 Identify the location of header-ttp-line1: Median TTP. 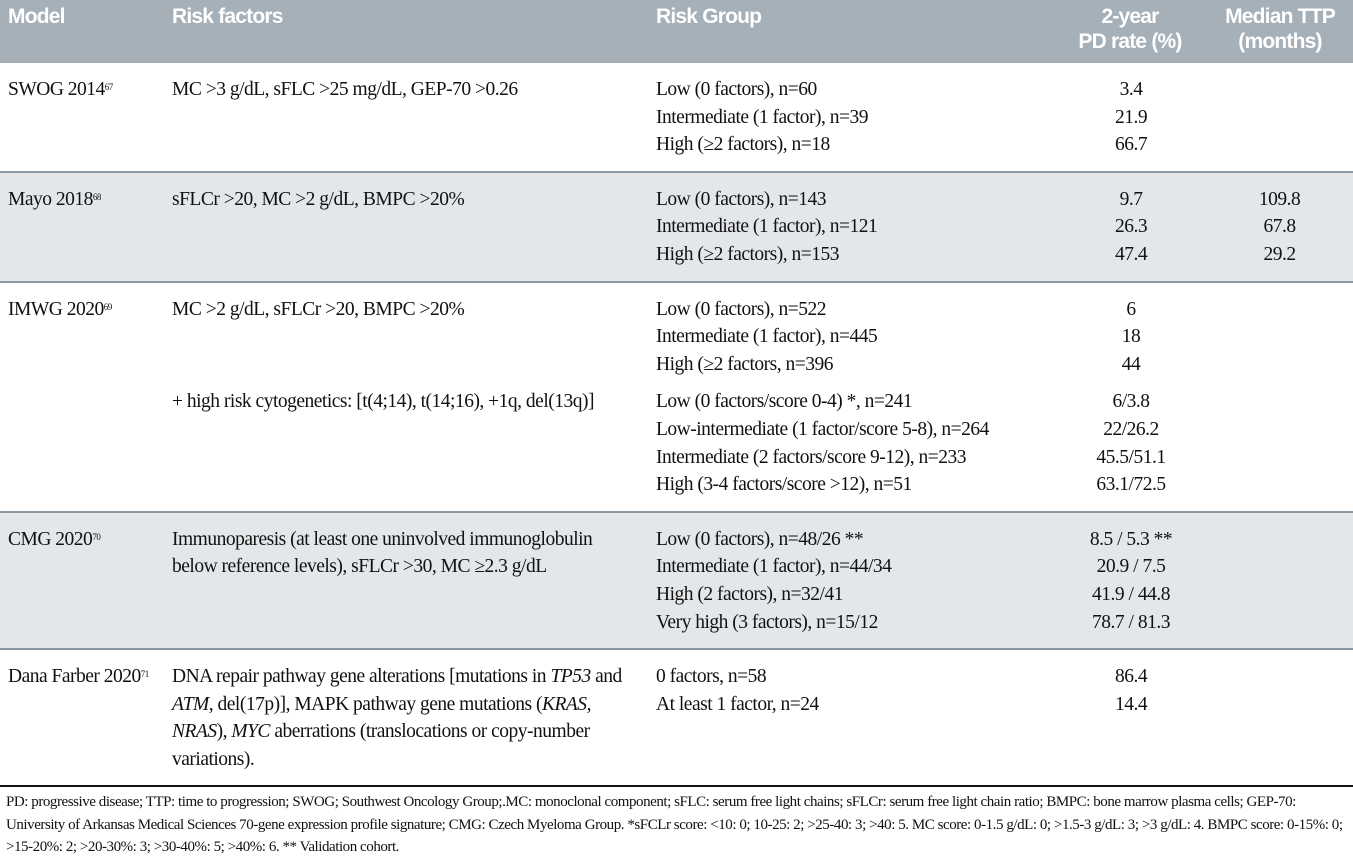
(1280, 16).